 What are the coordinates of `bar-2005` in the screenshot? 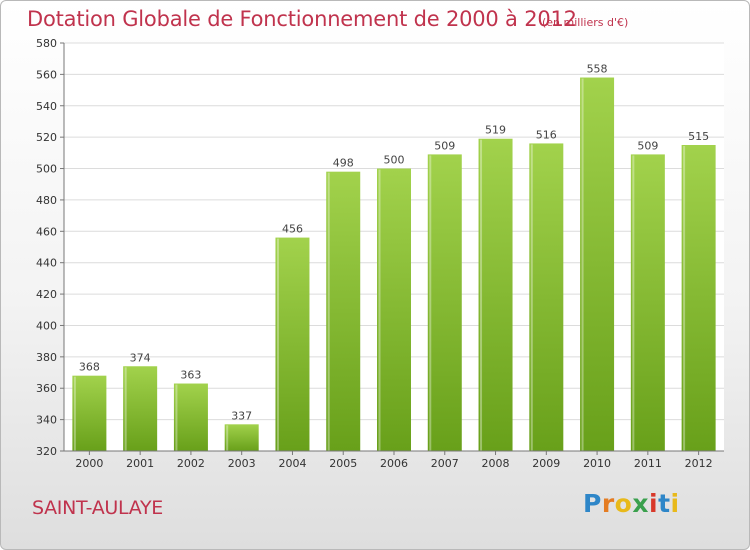 It's located at (343, 311).